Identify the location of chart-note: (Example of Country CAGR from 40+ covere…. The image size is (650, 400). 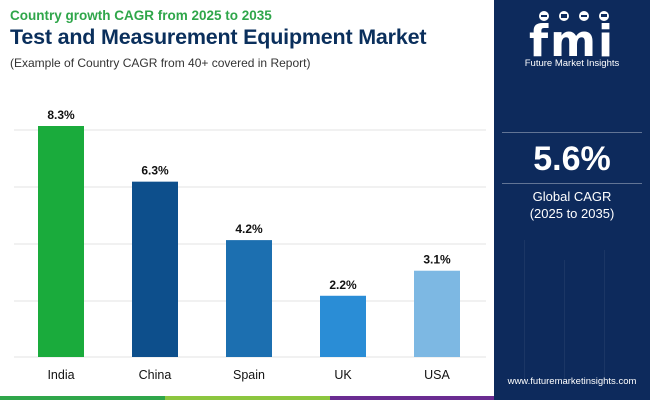
(160, 63).